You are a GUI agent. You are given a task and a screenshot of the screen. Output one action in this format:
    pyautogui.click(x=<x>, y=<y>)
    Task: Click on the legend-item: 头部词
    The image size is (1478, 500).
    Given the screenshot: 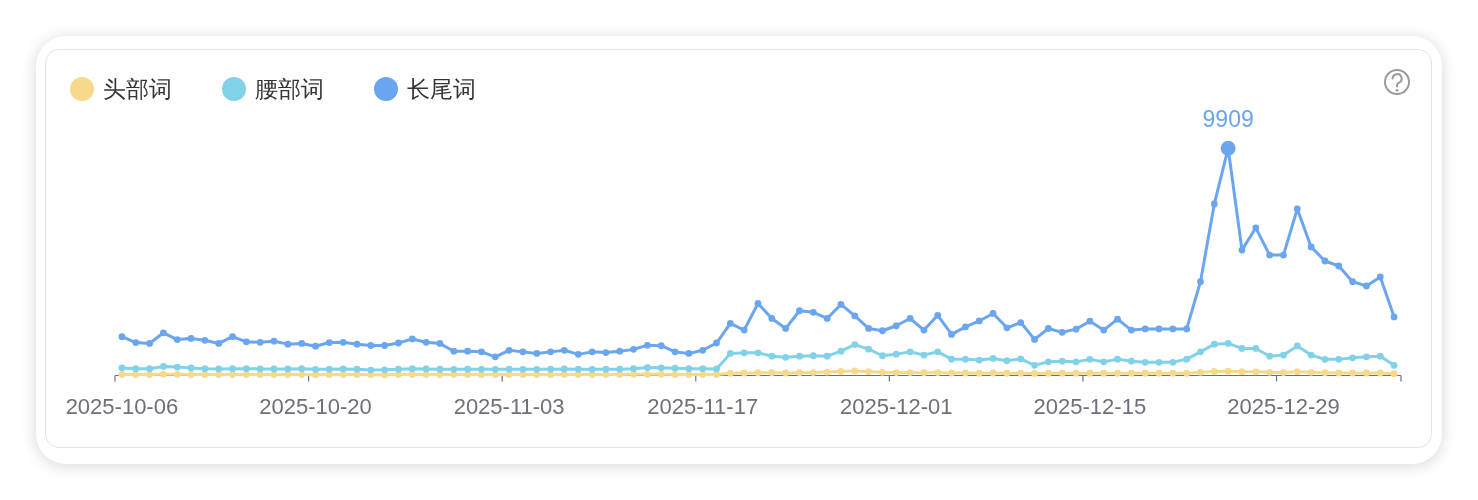 What is the action you would take?
    pyautogui.click(x=121, y=89)
    